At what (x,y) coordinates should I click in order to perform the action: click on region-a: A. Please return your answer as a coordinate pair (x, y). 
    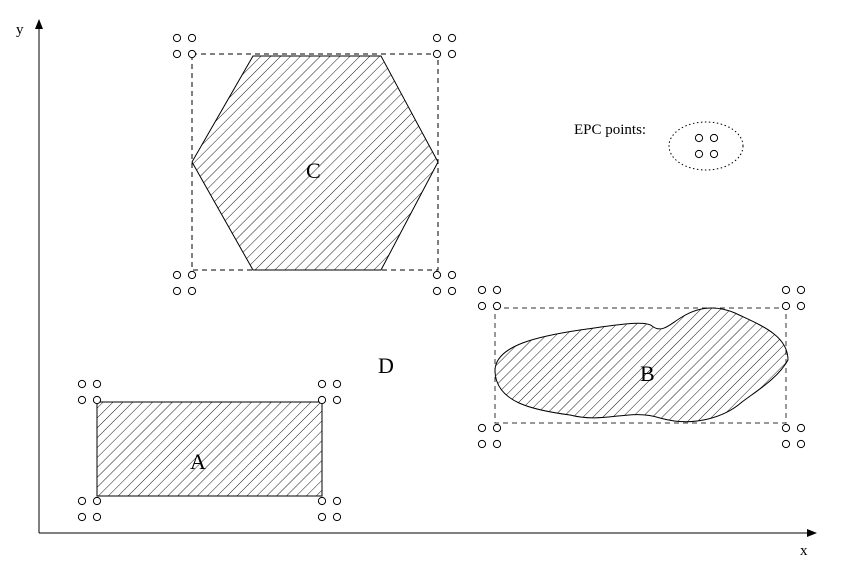
    Looking at the image, I should click on (209, 450).